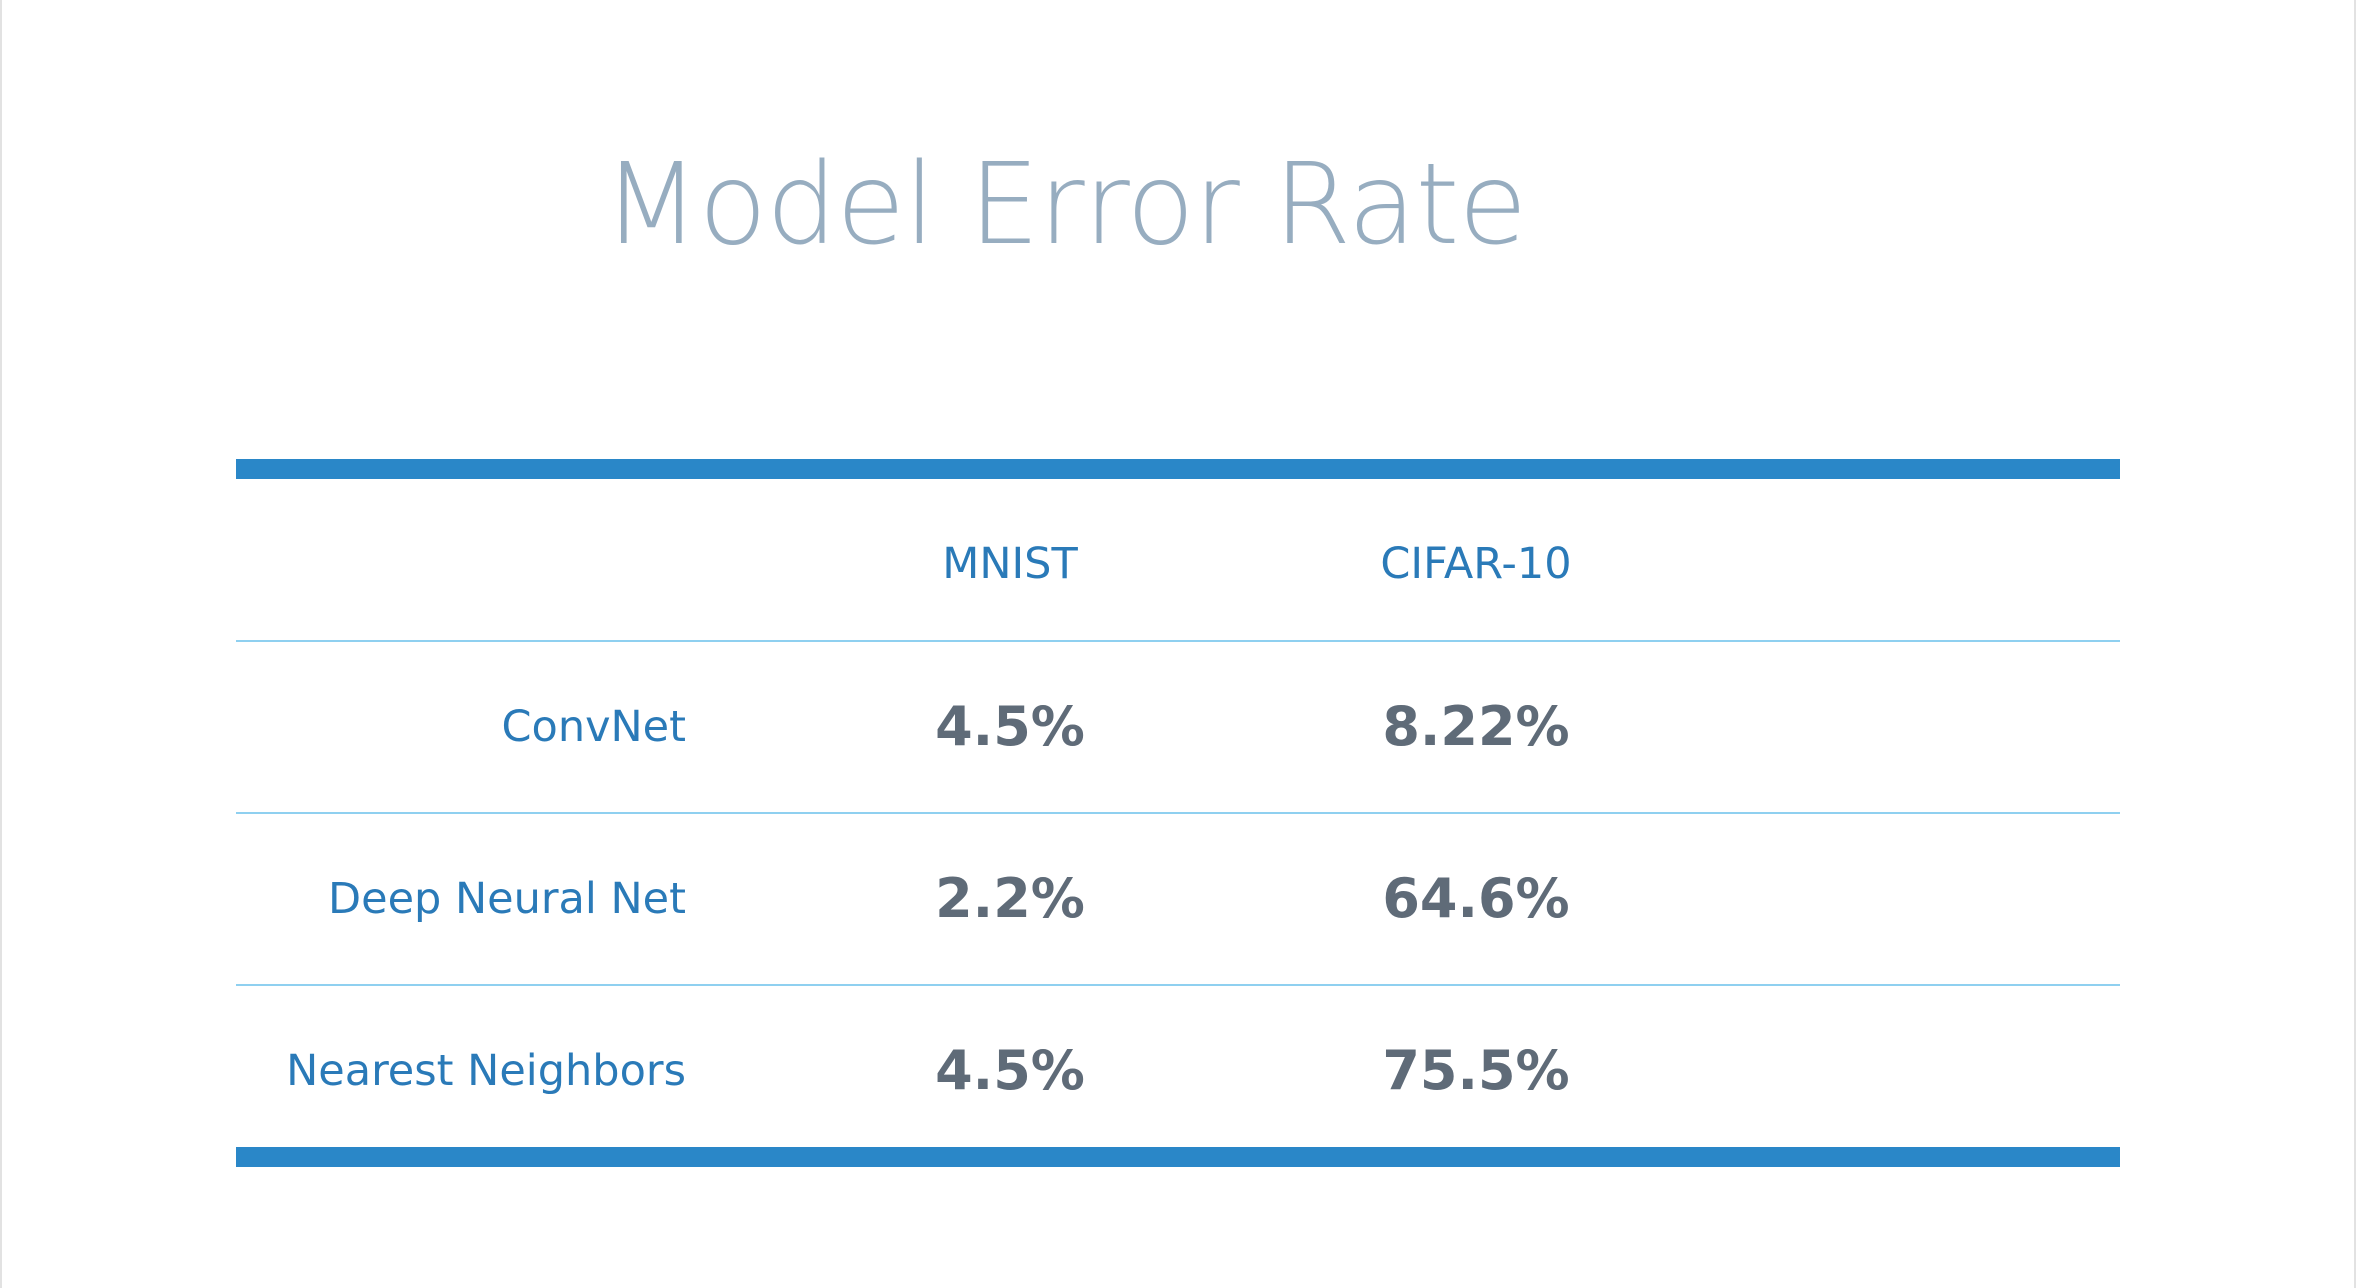 Image resolution: width=2360 pixels, height=1288 pixels. What do you see at coordinates (507, 899) in the screenshot?
I see `row-label-deep-neural-net: Deep Neural Net` at bounding box center [507, 899].